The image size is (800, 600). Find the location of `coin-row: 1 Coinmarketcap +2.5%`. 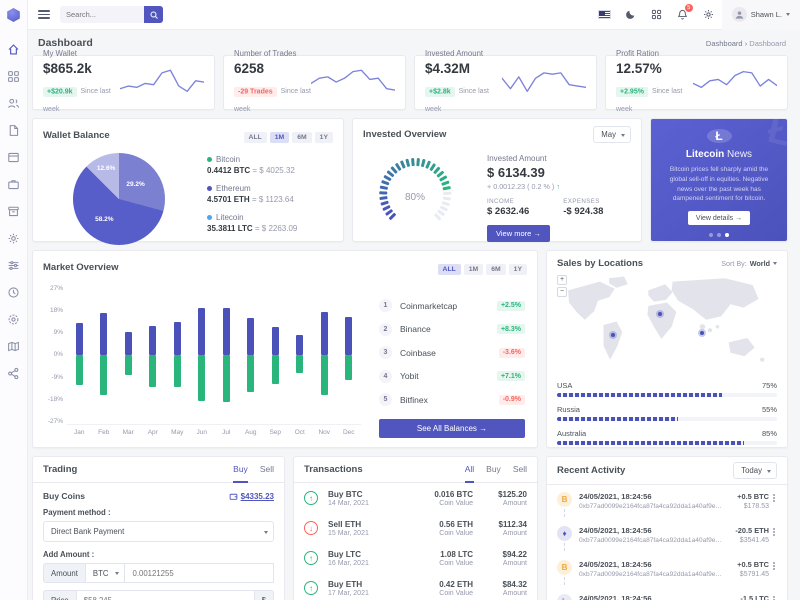

coin-row: 1 Coinmarketcap +2.5% is located at coordinates (452, 305).